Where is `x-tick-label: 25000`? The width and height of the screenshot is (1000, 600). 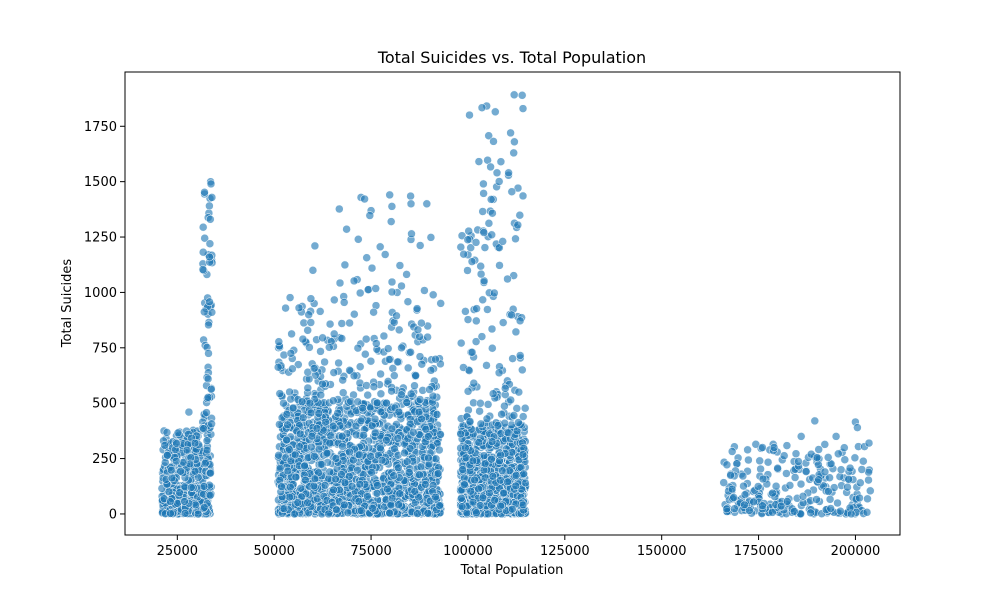
x-tick-label: 25000 is located at coordinates (177, 551).